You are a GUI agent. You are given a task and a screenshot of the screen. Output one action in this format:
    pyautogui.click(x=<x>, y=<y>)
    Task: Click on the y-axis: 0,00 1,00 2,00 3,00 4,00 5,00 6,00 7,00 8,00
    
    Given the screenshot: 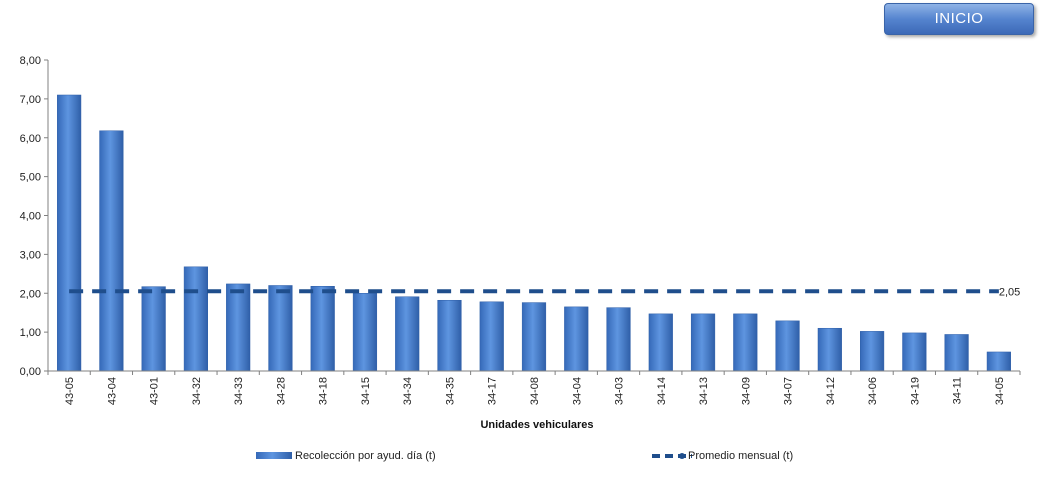 What is the action you would take?
    pyautogui.click(x=34, y=216)
    